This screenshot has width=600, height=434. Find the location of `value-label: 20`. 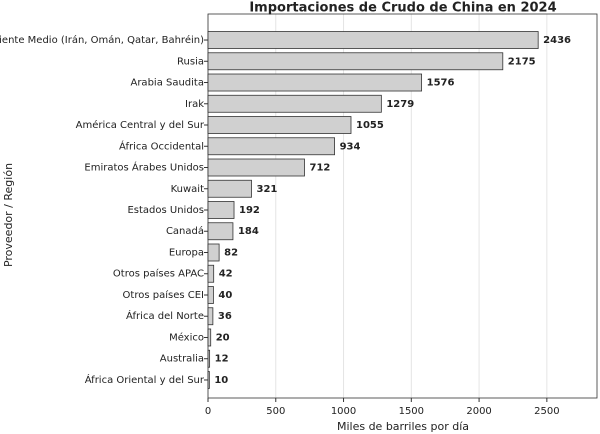

value-label: 20 is located at coordinates (223, 337).